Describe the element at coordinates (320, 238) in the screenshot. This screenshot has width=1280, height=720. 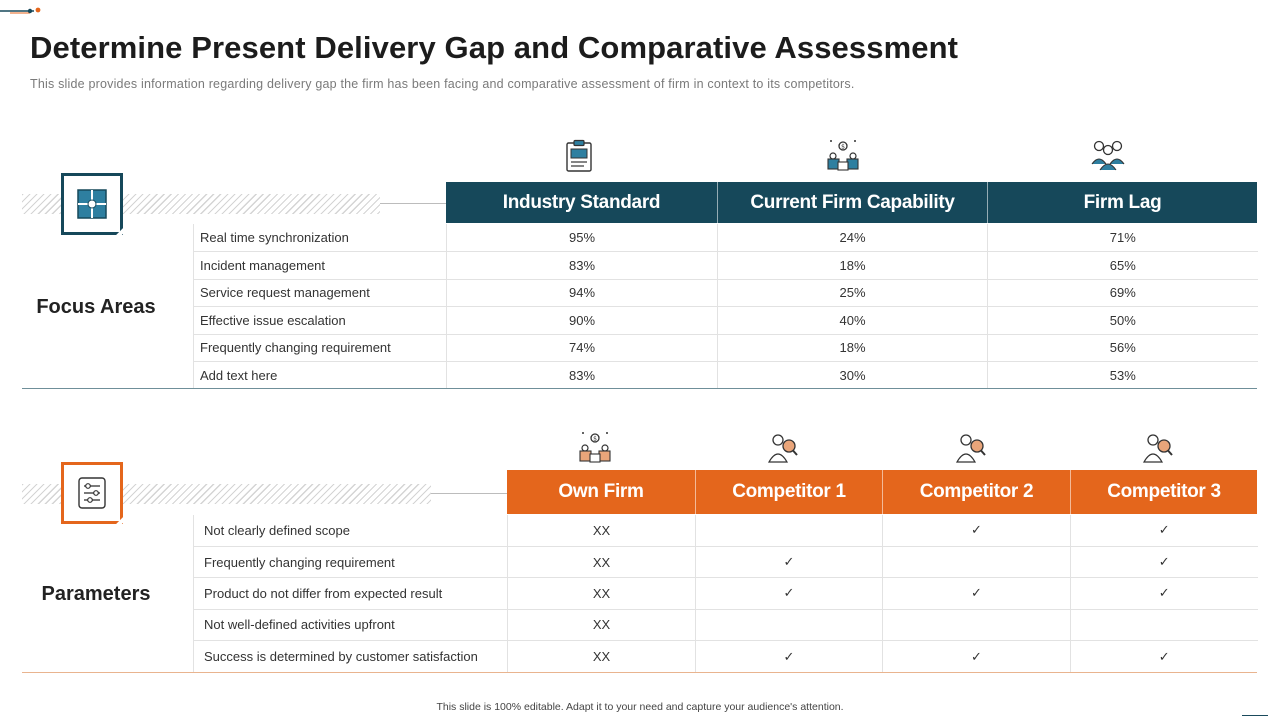
I see `row-label: Real time synchronization` at that location.